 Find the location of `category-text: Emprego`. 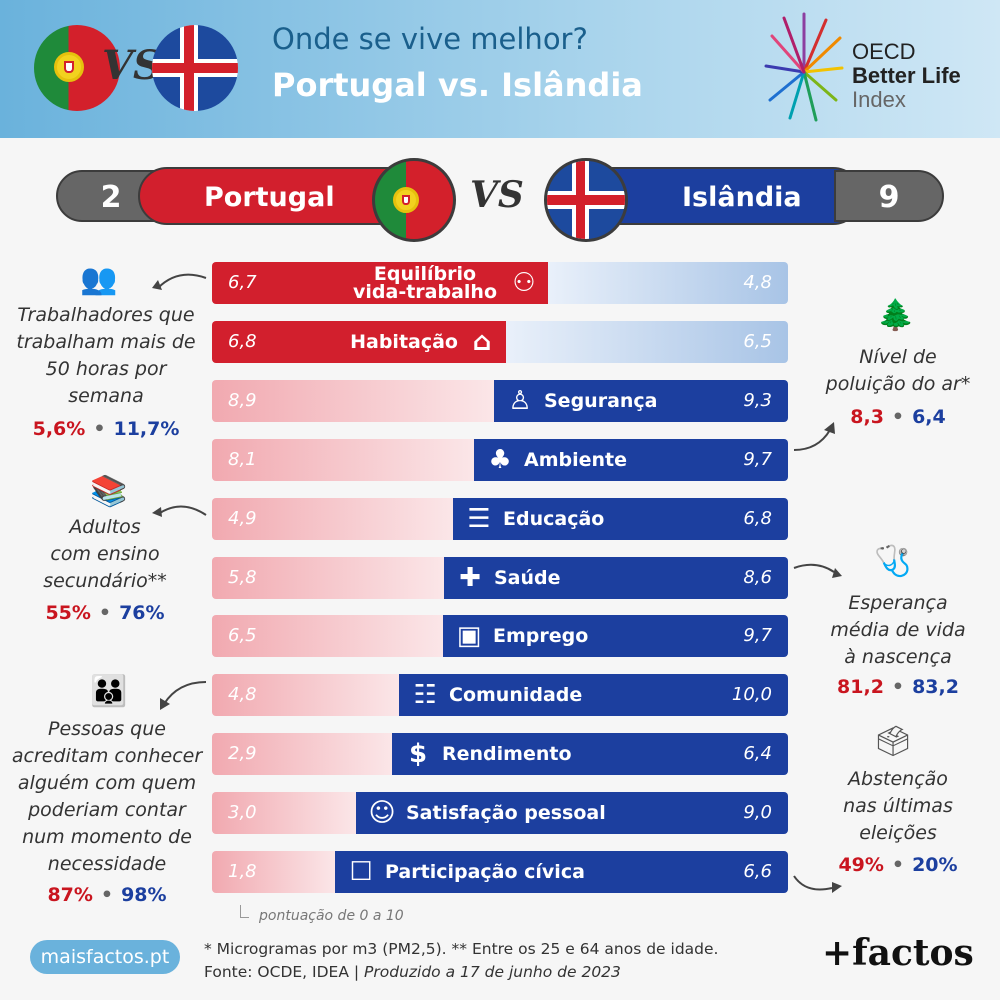

category-text: Emprego is located at coordinates (541, 636).